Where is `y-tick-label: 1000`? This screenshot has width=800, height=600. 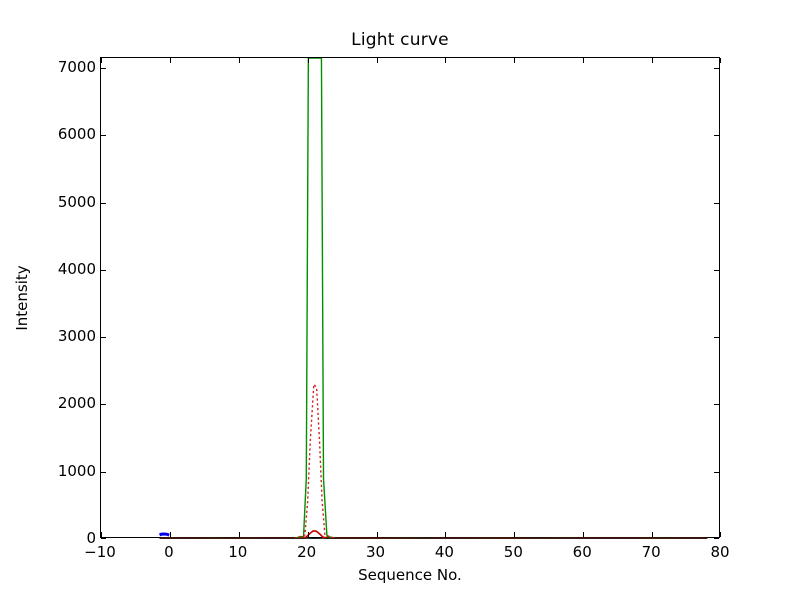 y-tick-label: 1000 is located at coordinates (76, 470).